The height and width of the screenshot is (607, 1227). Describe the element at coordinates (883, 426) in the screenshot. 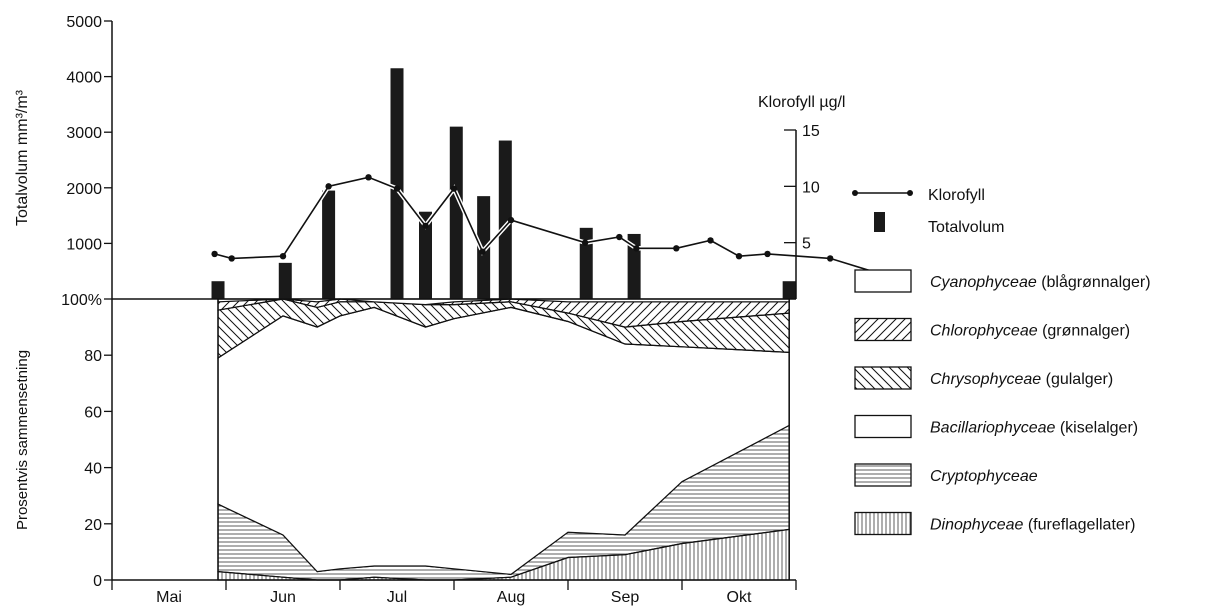

I see `legend-swatch-bacillariophyceae` at that location.